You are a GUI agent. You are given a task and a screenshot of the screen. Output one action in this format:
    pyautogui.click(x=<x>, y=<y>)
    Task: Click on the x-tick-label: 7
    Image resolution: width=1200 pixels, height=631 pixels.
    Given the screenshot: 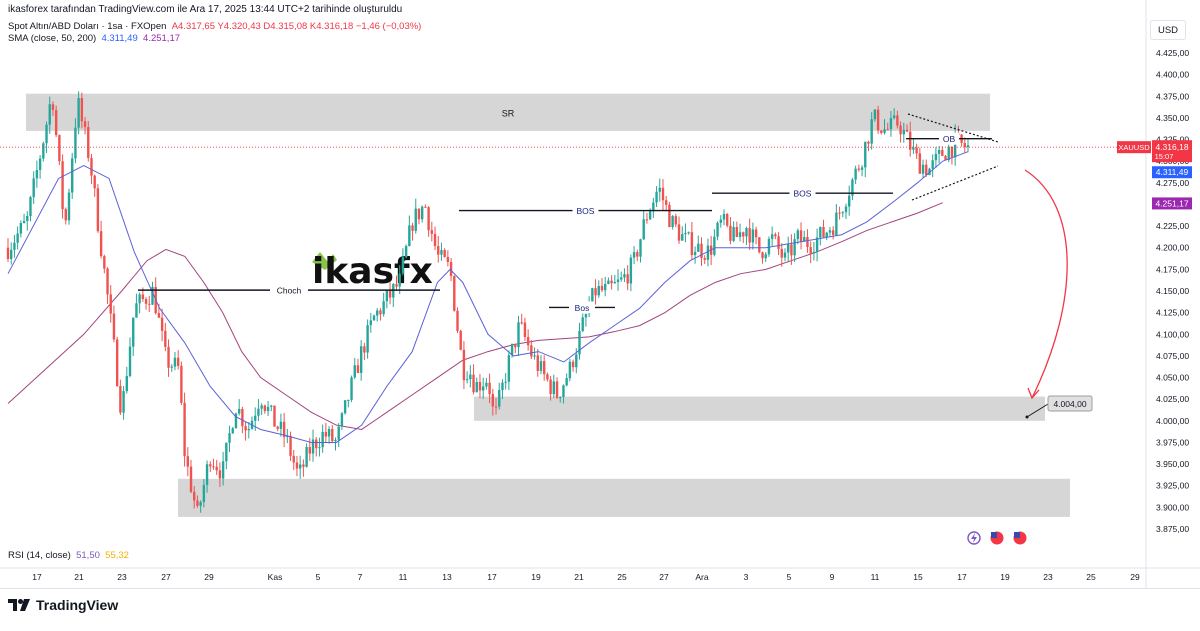 What is the action you would take?
    pyautogui.click(x=360, y=577)
    